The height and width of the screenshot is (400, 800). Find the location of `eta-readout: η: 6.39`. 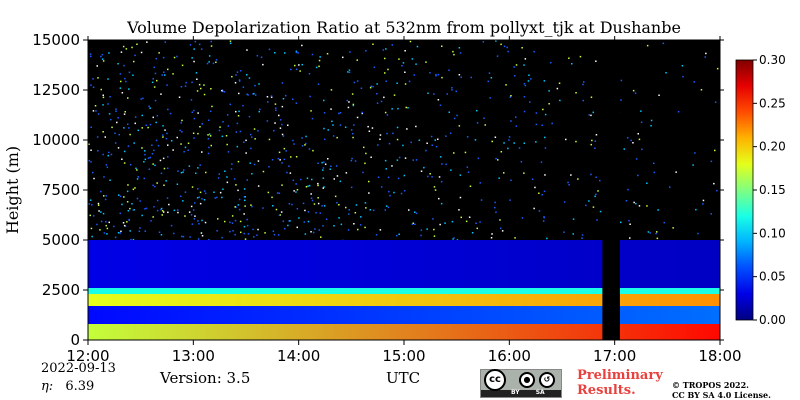

eta-readout: η: 6.39 is located at coordinates (67, 386).